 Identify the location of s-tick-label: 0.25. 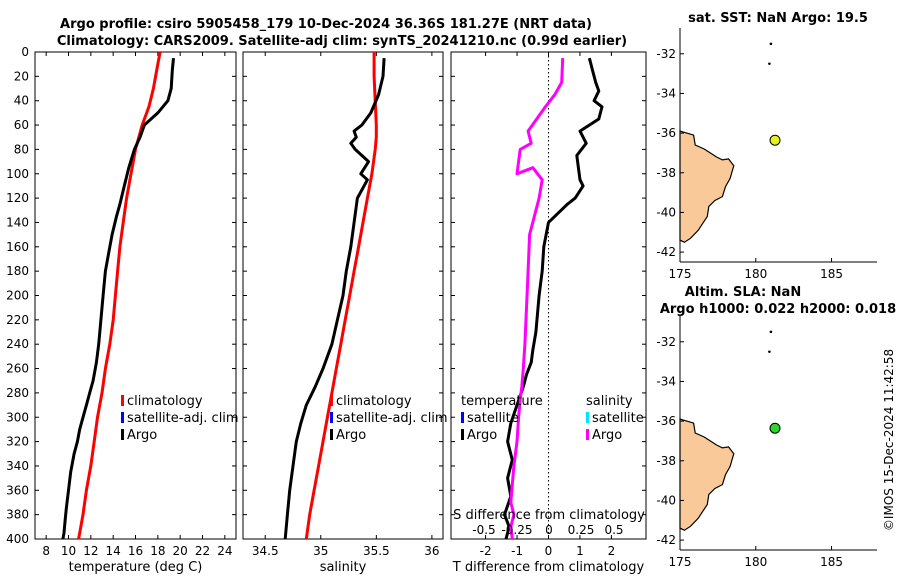
(581, 530).